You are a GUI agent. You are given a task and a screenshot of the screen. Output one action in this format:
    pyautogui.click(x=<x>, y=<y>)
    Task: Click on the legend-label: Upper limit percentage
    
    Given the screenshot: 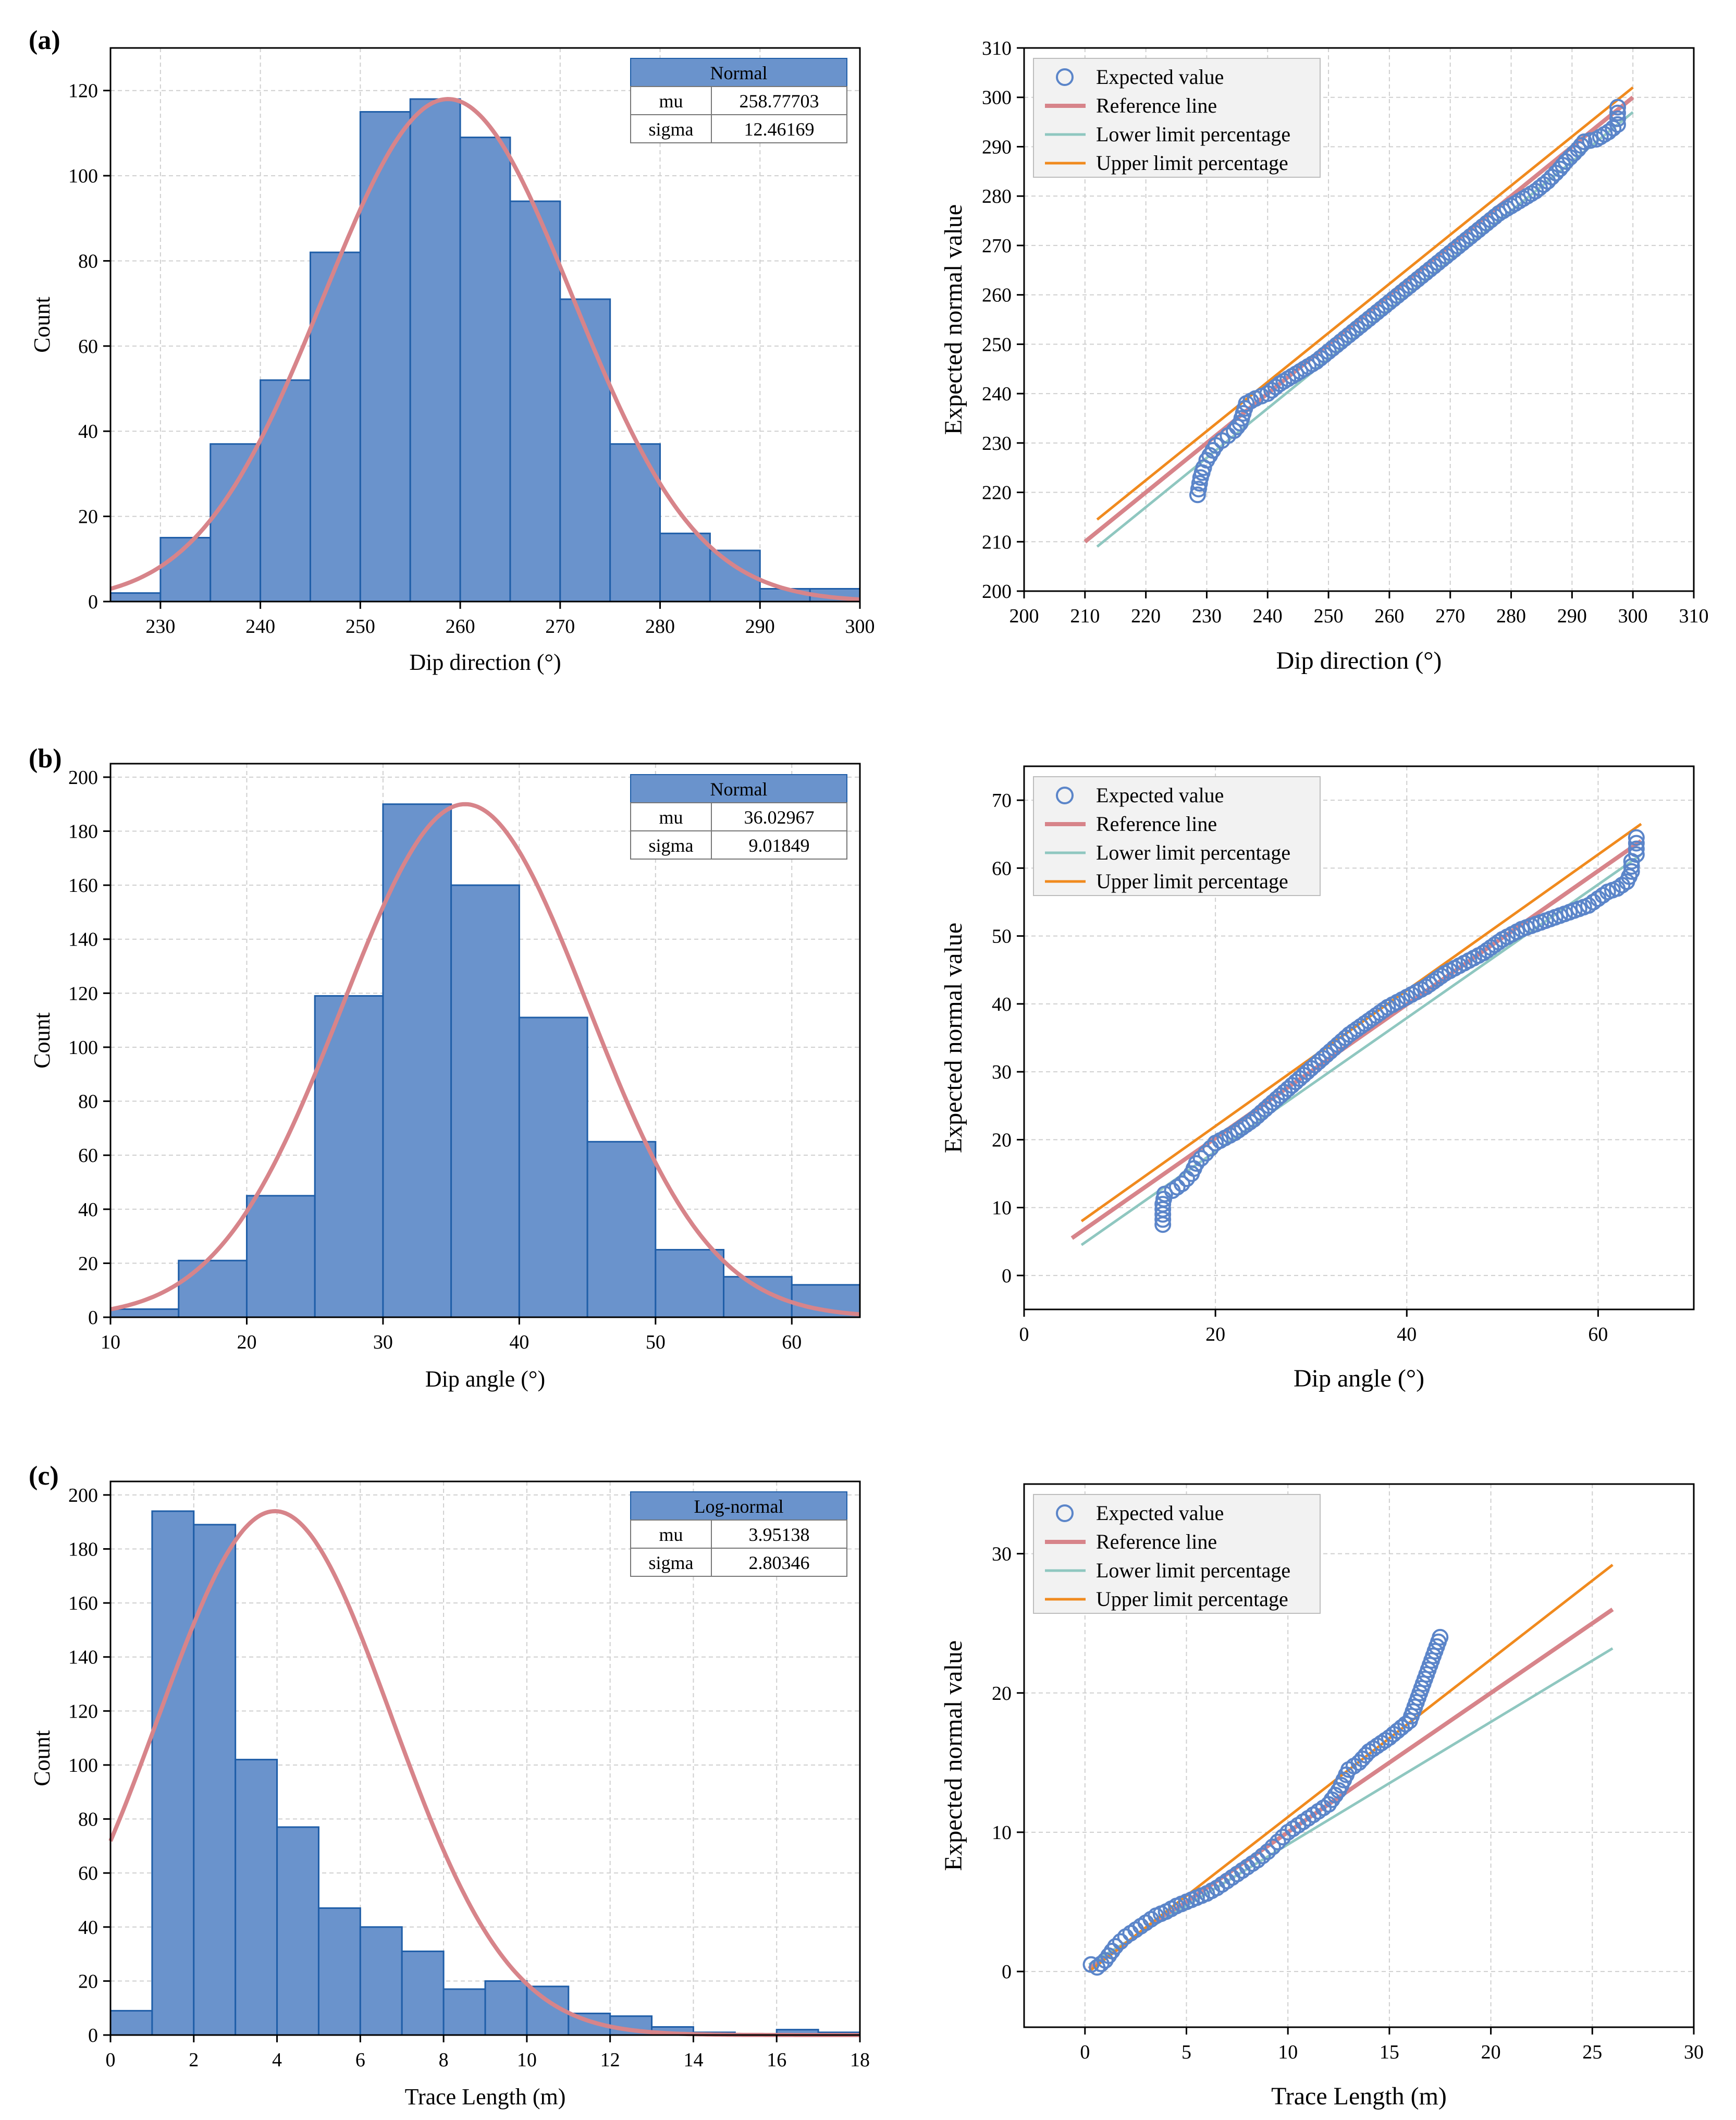 What is the action you would take?
    pyautogui.click(x=1192, y=1599)
    